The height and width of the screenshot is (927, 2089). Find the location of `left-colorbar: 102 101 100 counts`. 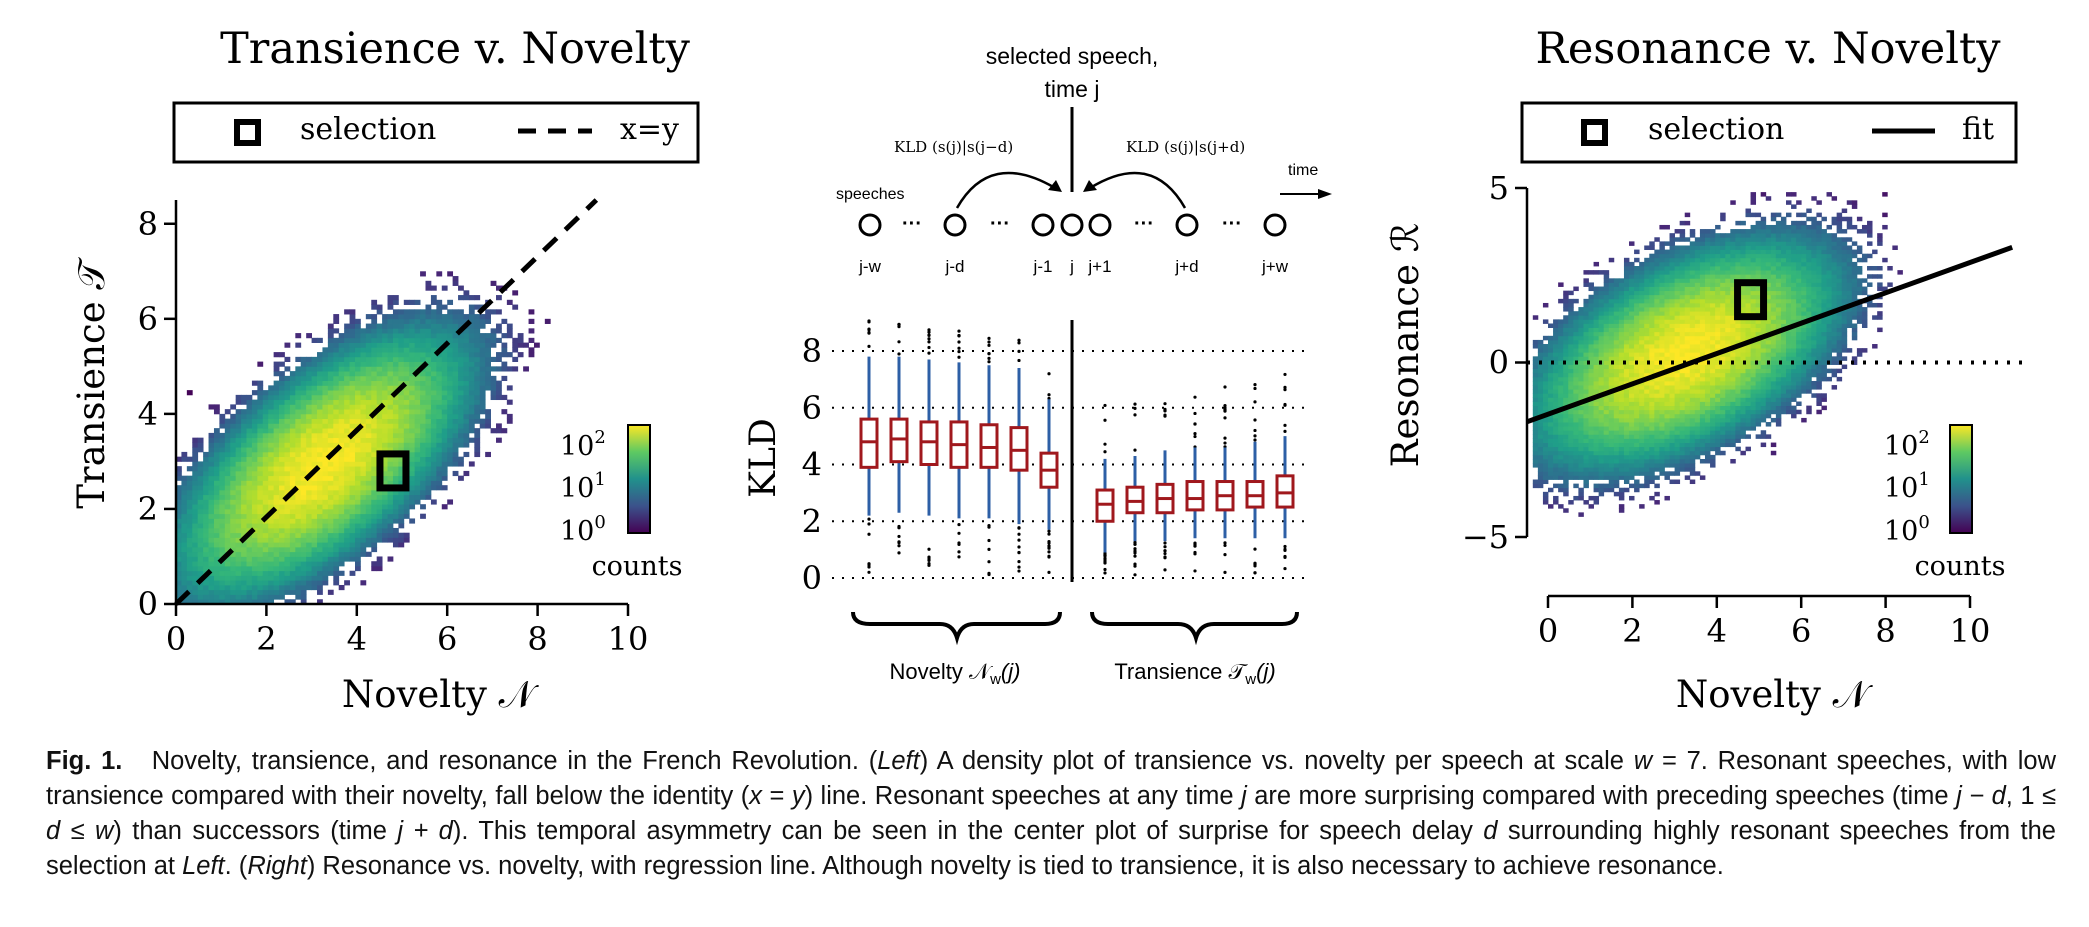

left-colorbar: 102 101 100 counts is located at coordinates (621, 503).